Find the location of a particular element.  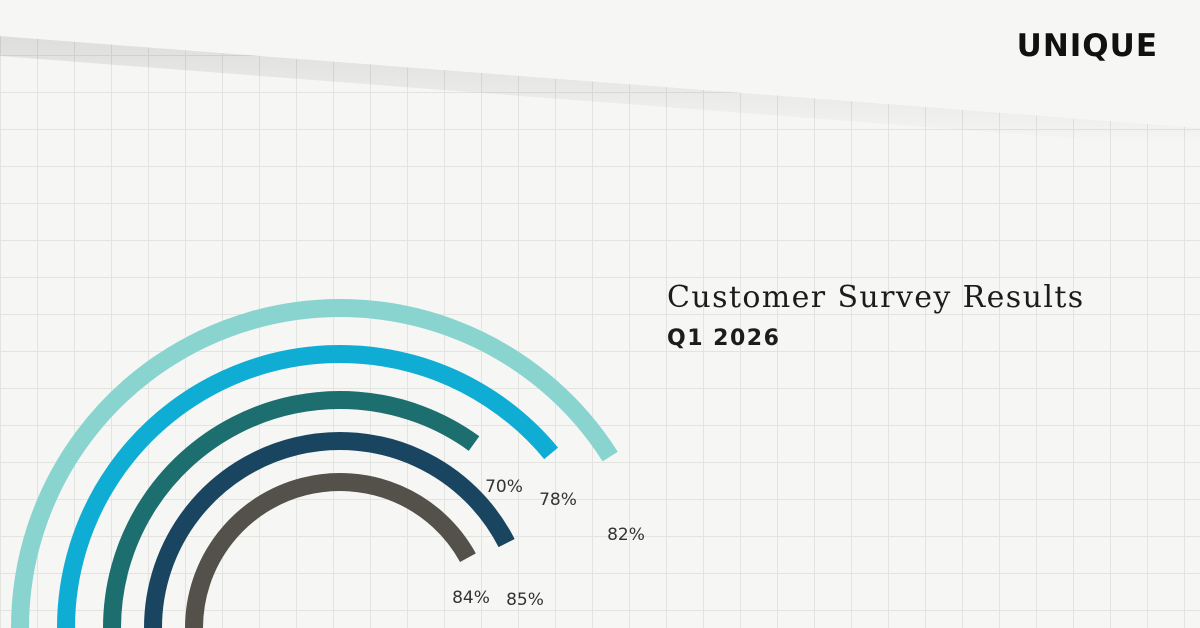

radial-bar-label-4: 85% is located at coordinates (525, 600).